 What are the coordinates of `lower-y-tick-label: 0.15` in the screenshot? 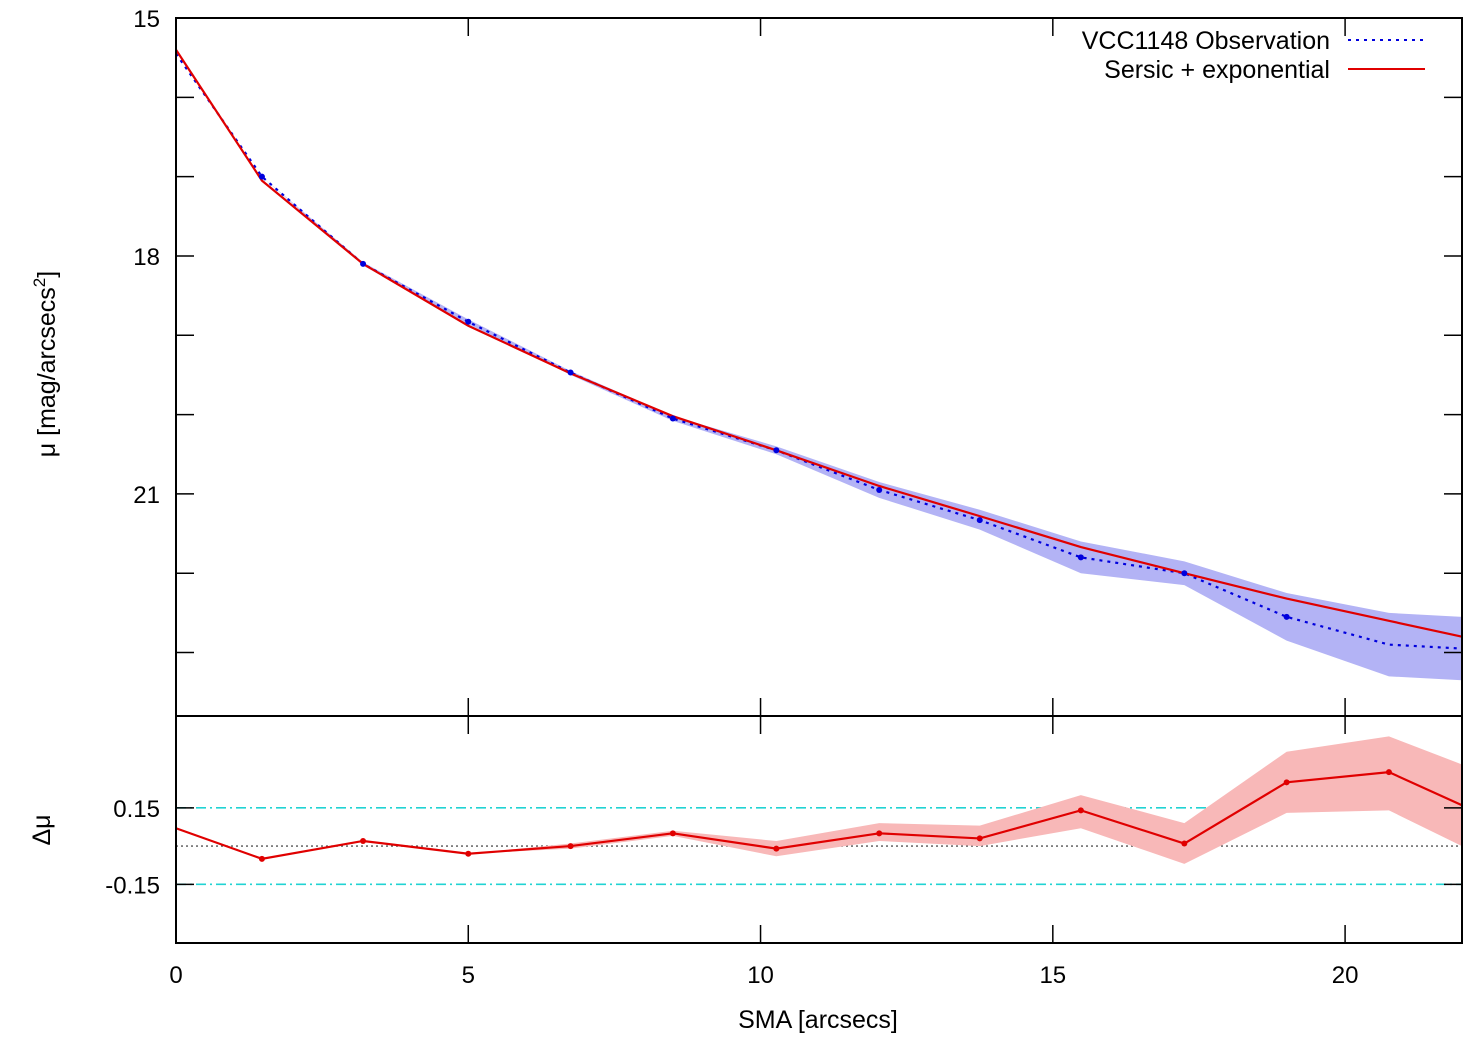 It's located at (136, 809).